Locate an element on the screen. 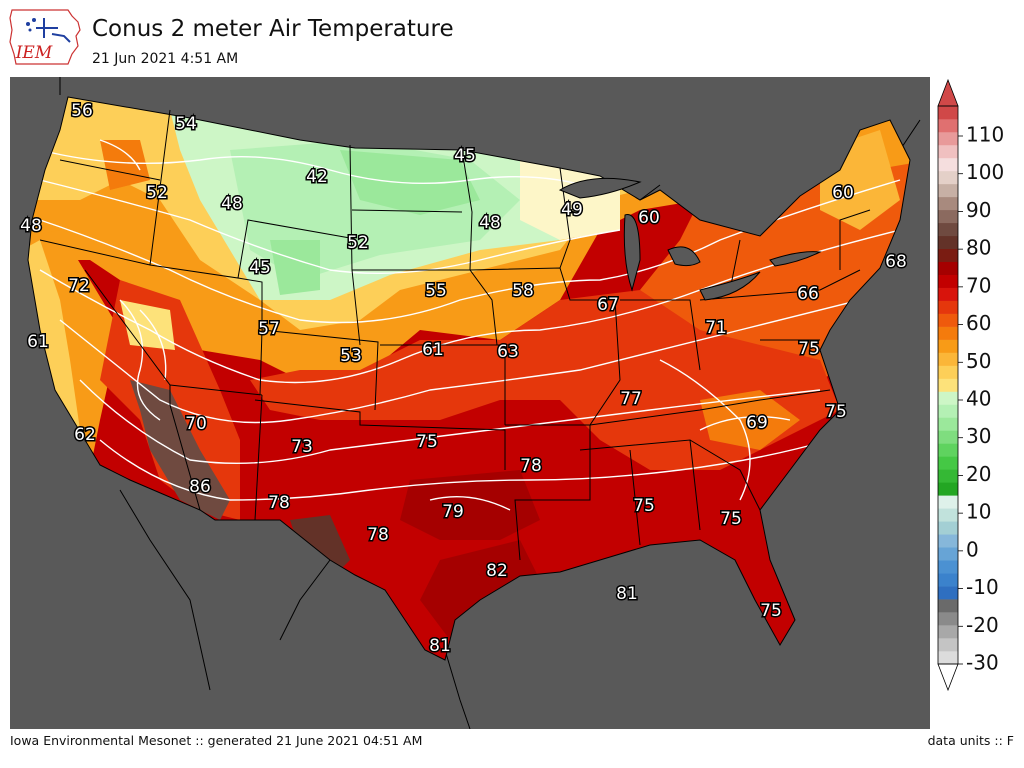 The image size is (1024, 768). temperature-label: 66 is located at coordinates (808, 294).